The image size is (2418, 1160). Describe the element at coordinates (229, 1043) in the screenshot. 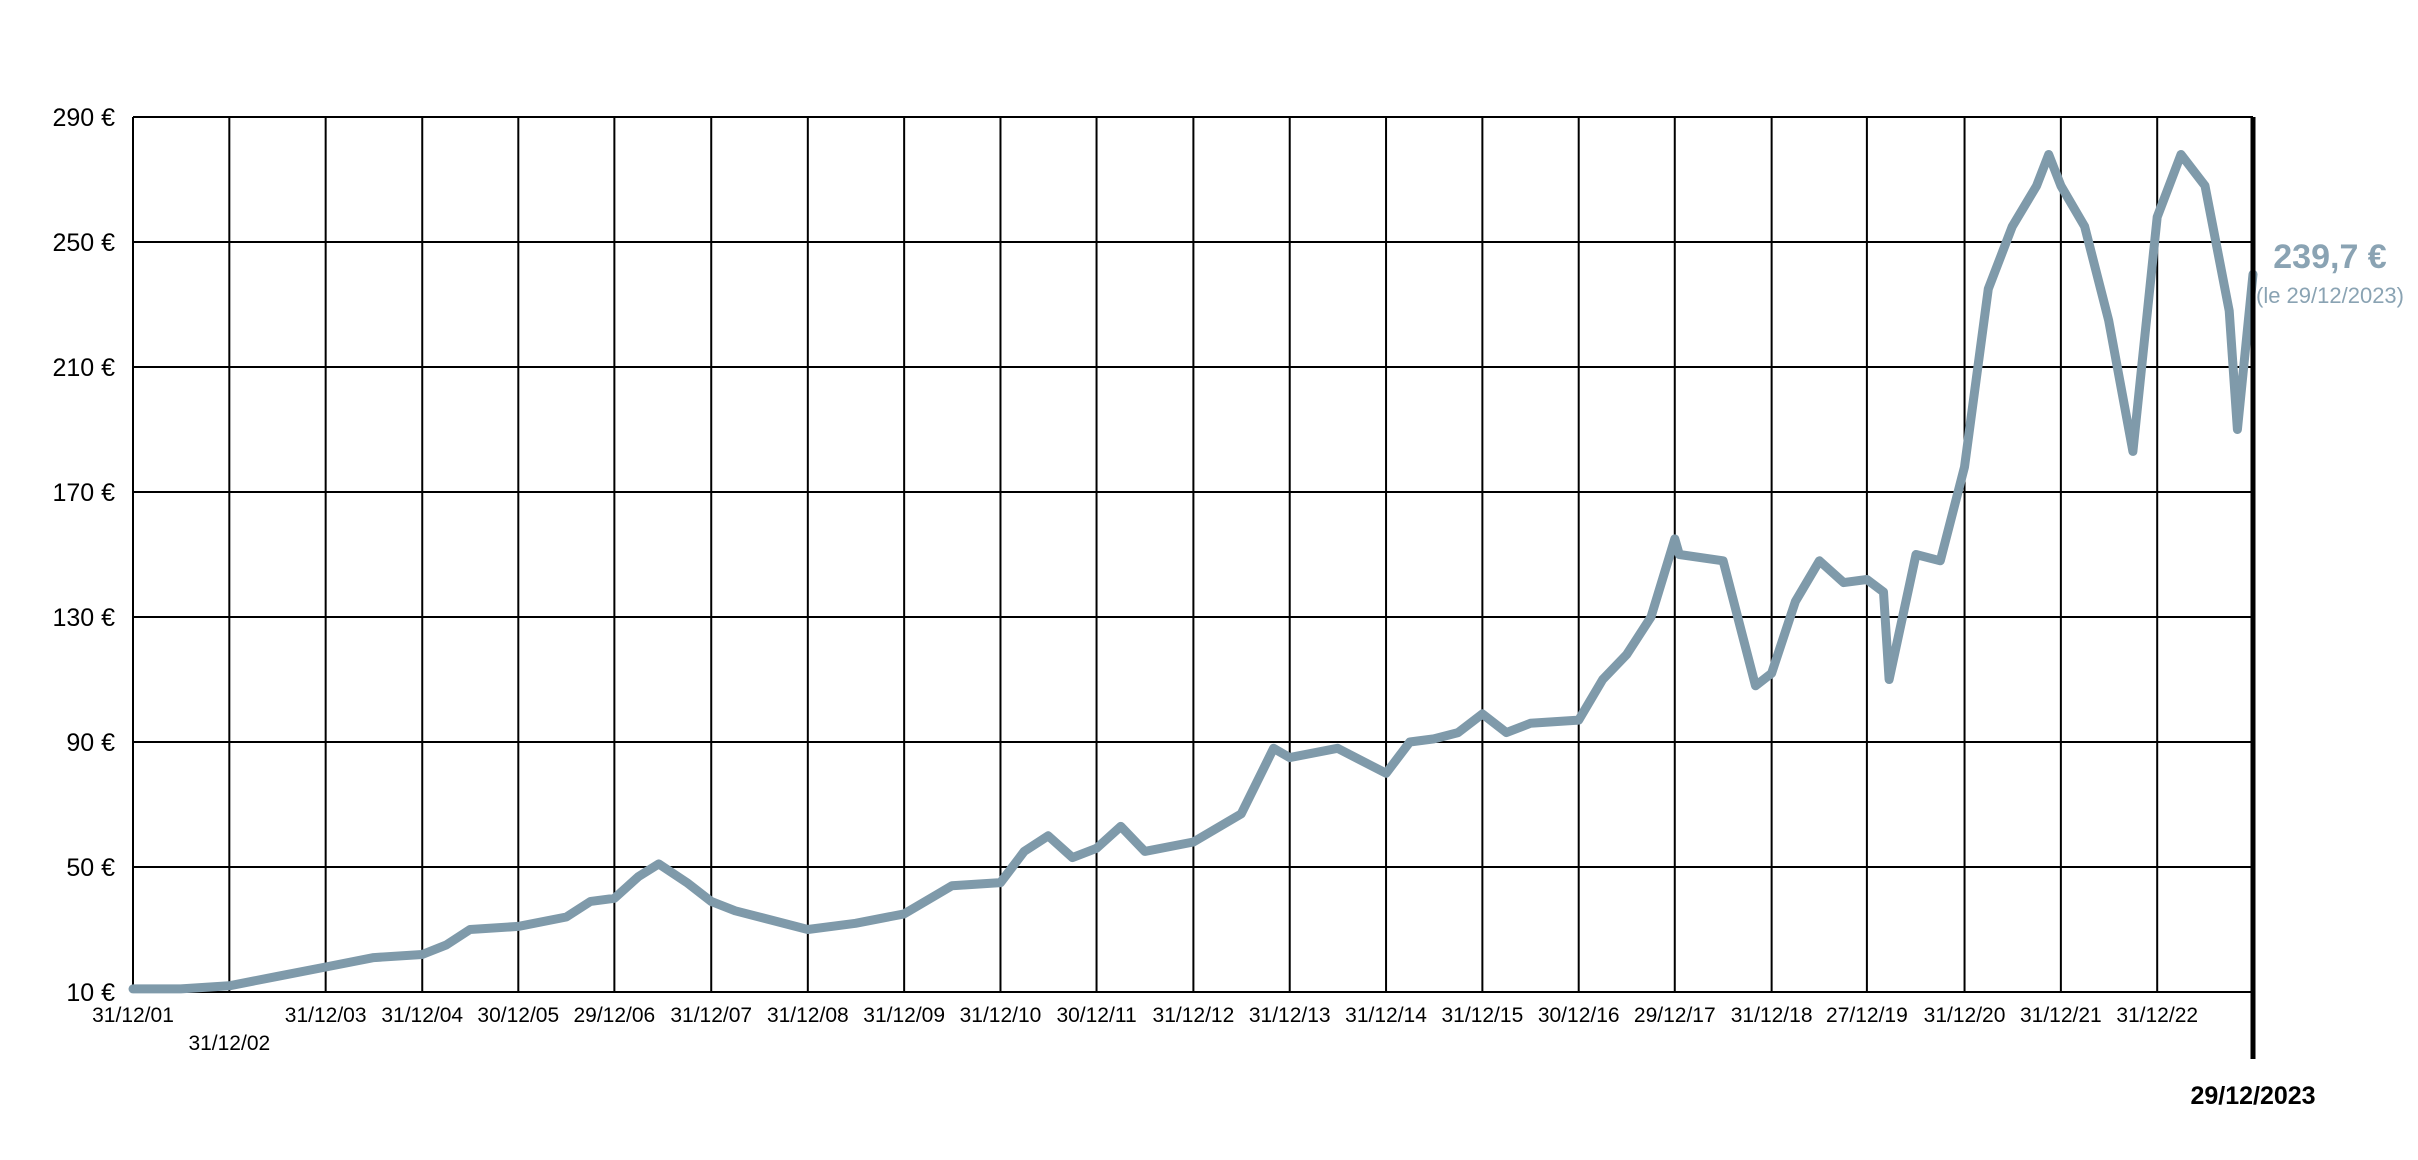

I see `x-tick-label: 31/12/02` at that location.